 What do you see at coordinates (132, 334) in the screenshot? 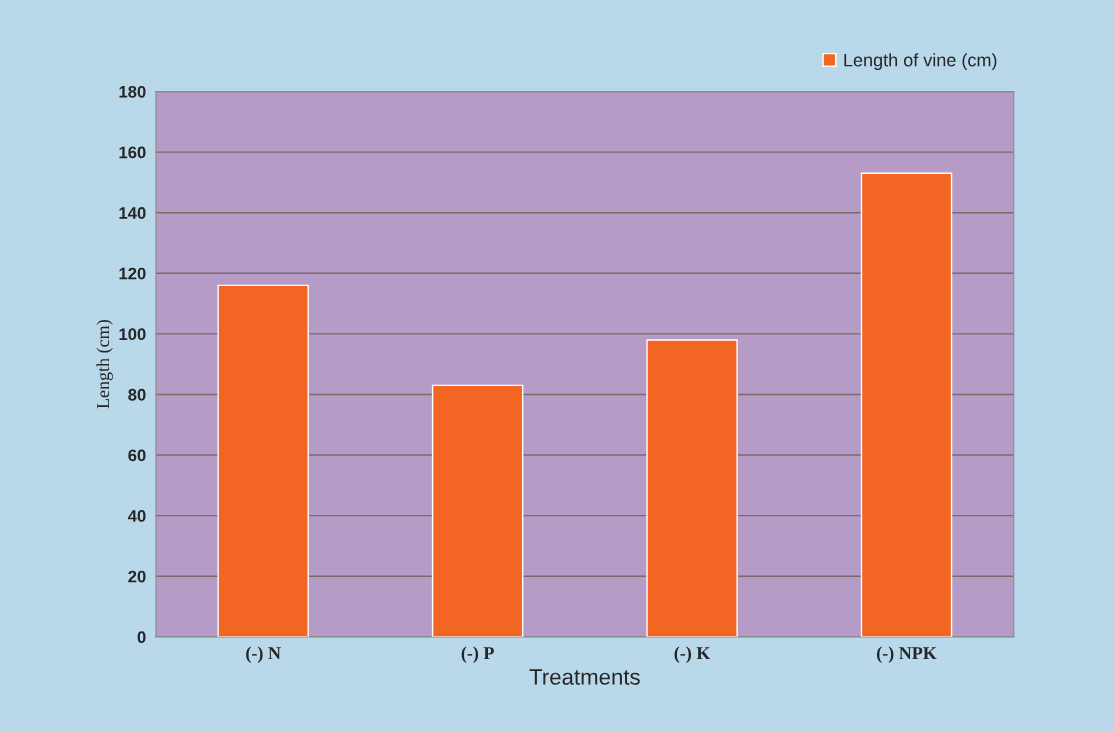
I see `y-tick-label: 100` at bounding box center [132, 334].